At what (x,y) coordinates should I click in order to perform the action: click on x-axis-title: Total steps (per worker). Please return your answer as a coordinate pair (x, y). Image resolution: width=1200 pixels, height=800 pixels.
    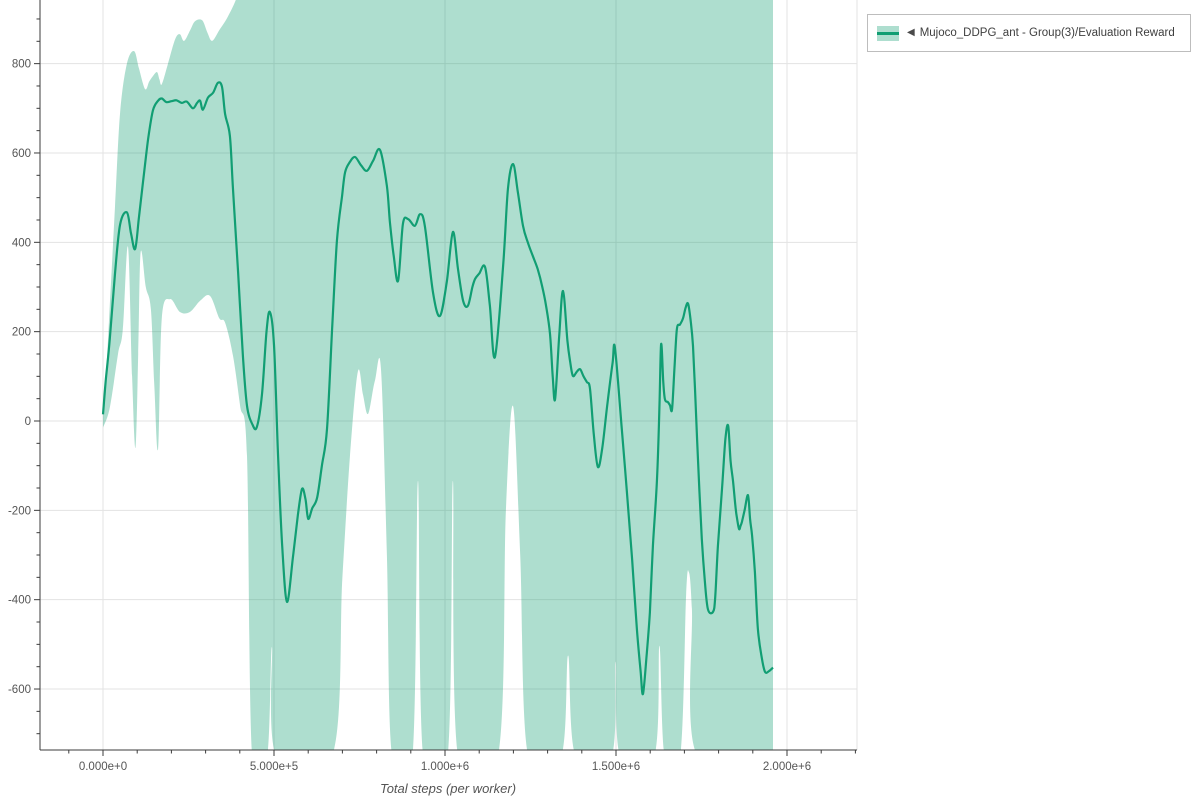
    Looking at the image, I should click on (448, 788).